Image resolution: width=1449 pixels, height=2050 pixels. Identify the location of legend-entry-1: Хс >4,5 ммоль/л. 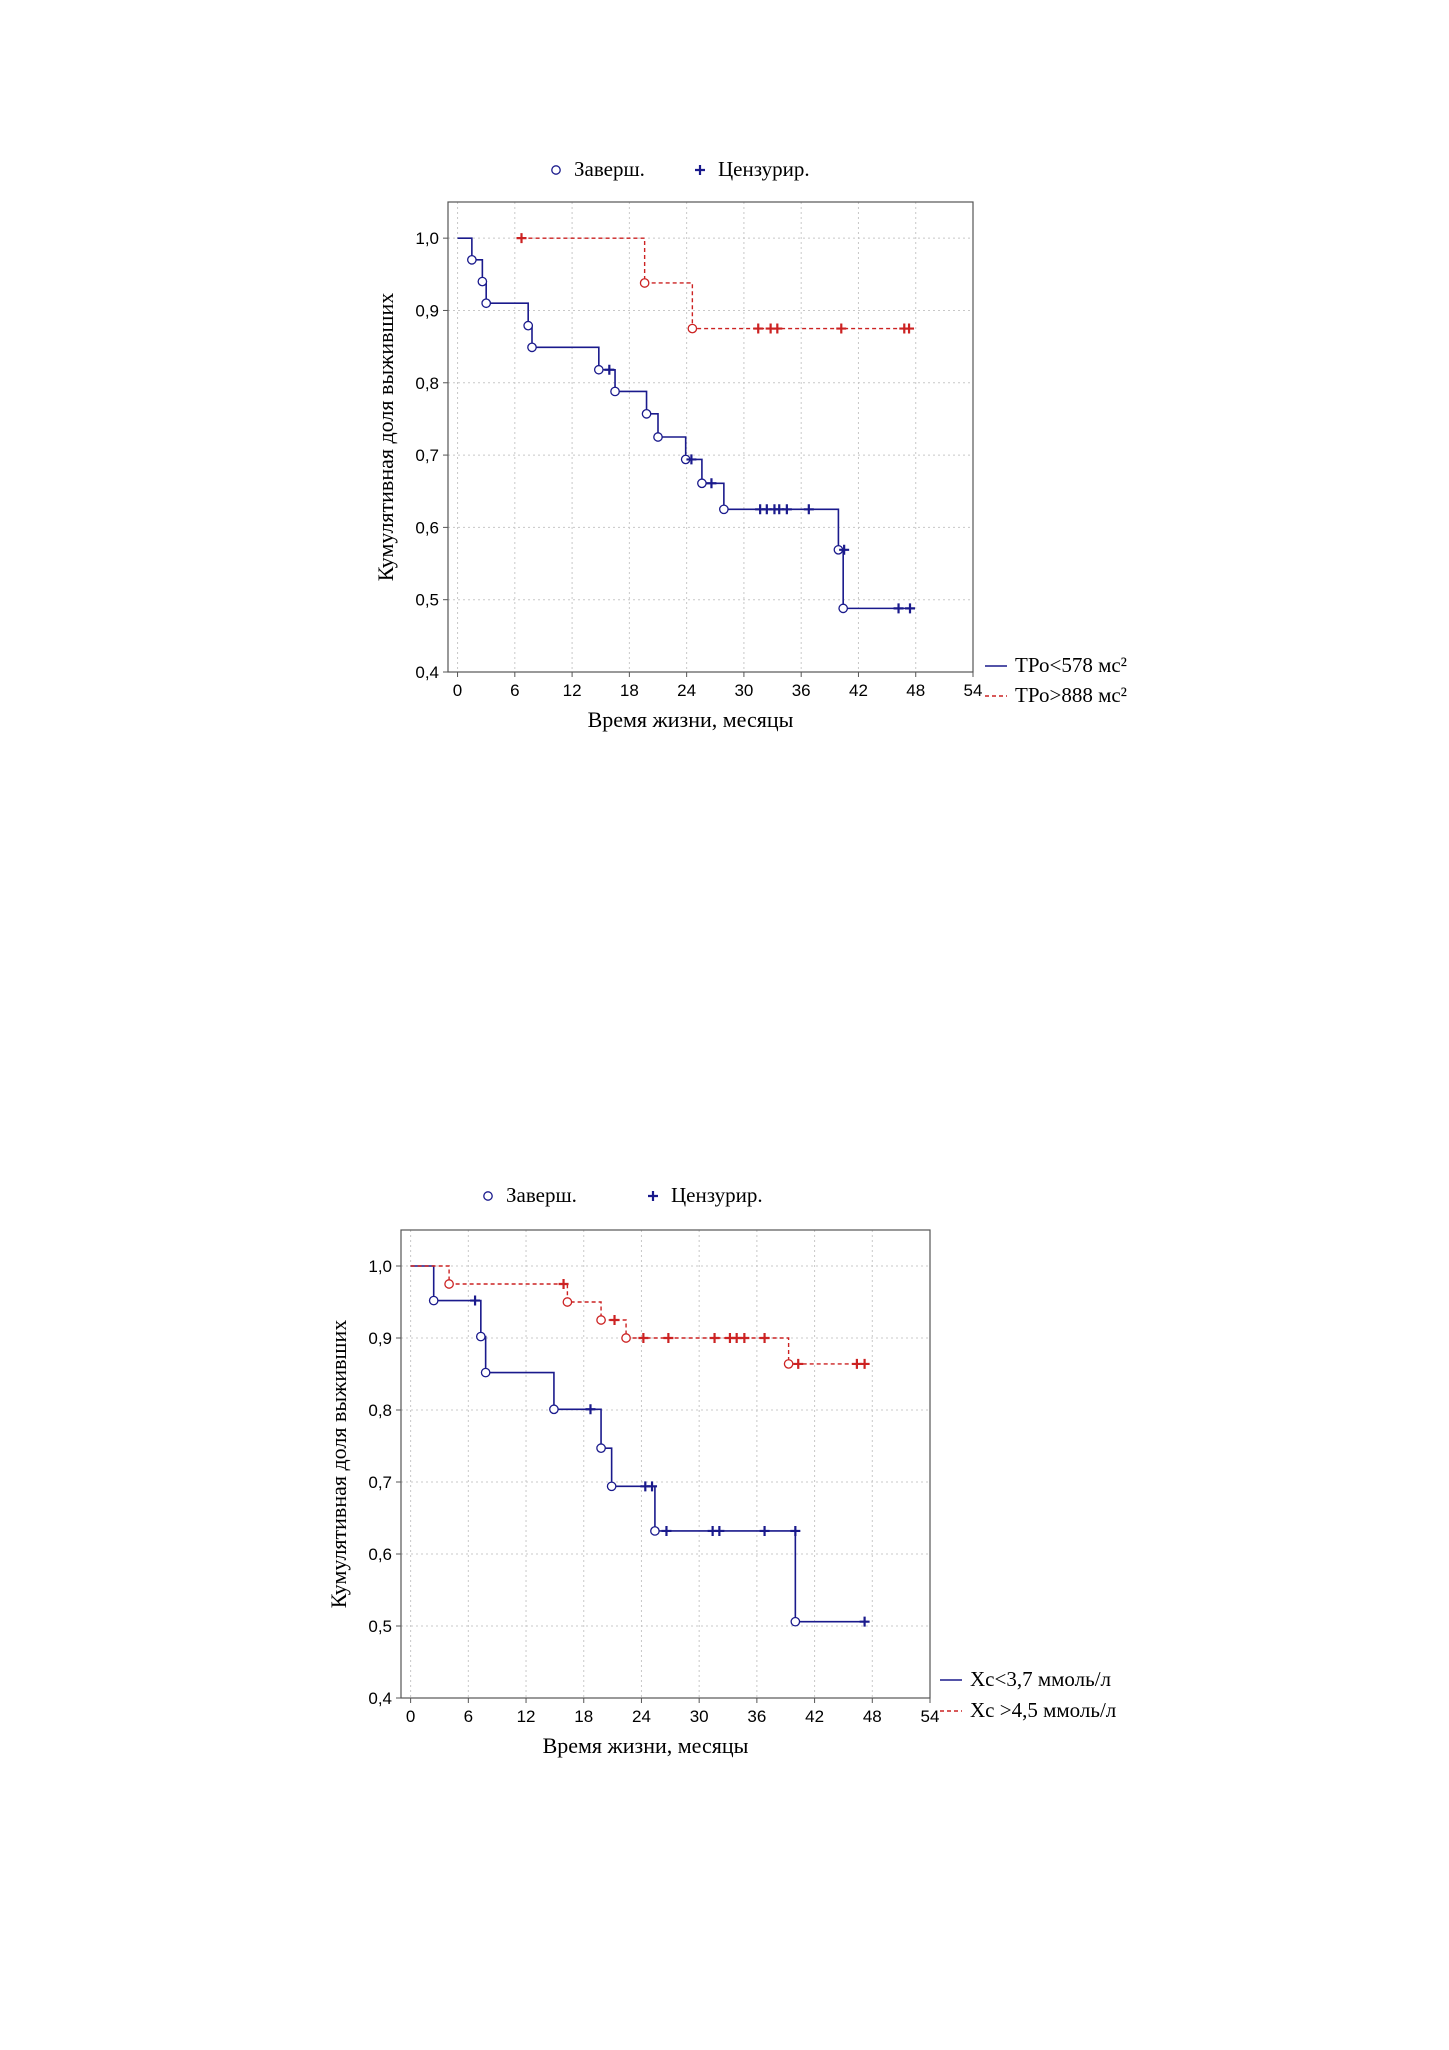
(1028, 1710).